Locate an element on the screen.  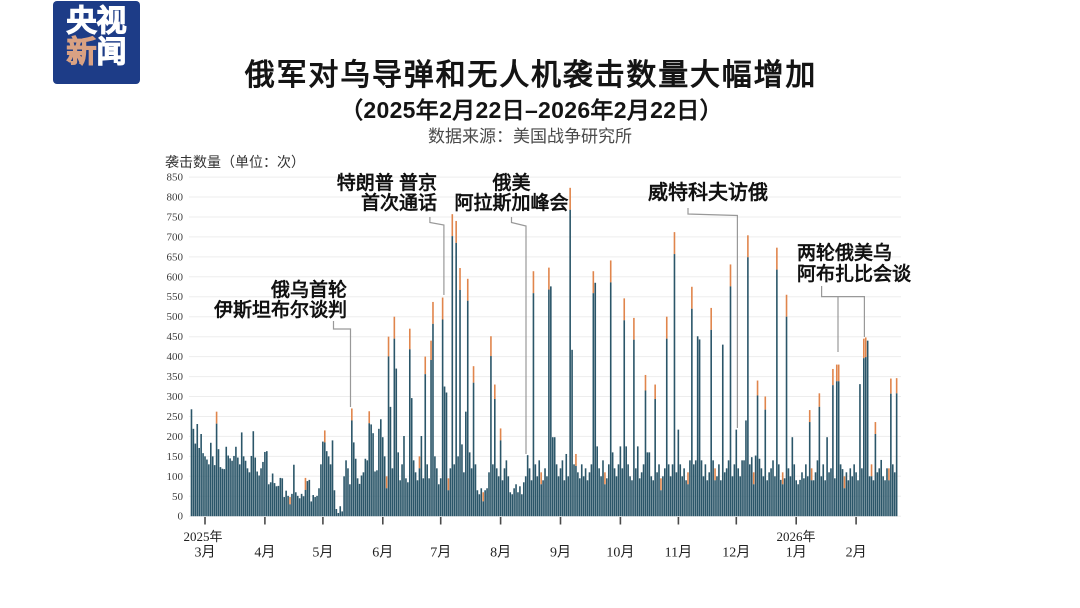
svg-text: 850 is located at coordinates (175, 178).